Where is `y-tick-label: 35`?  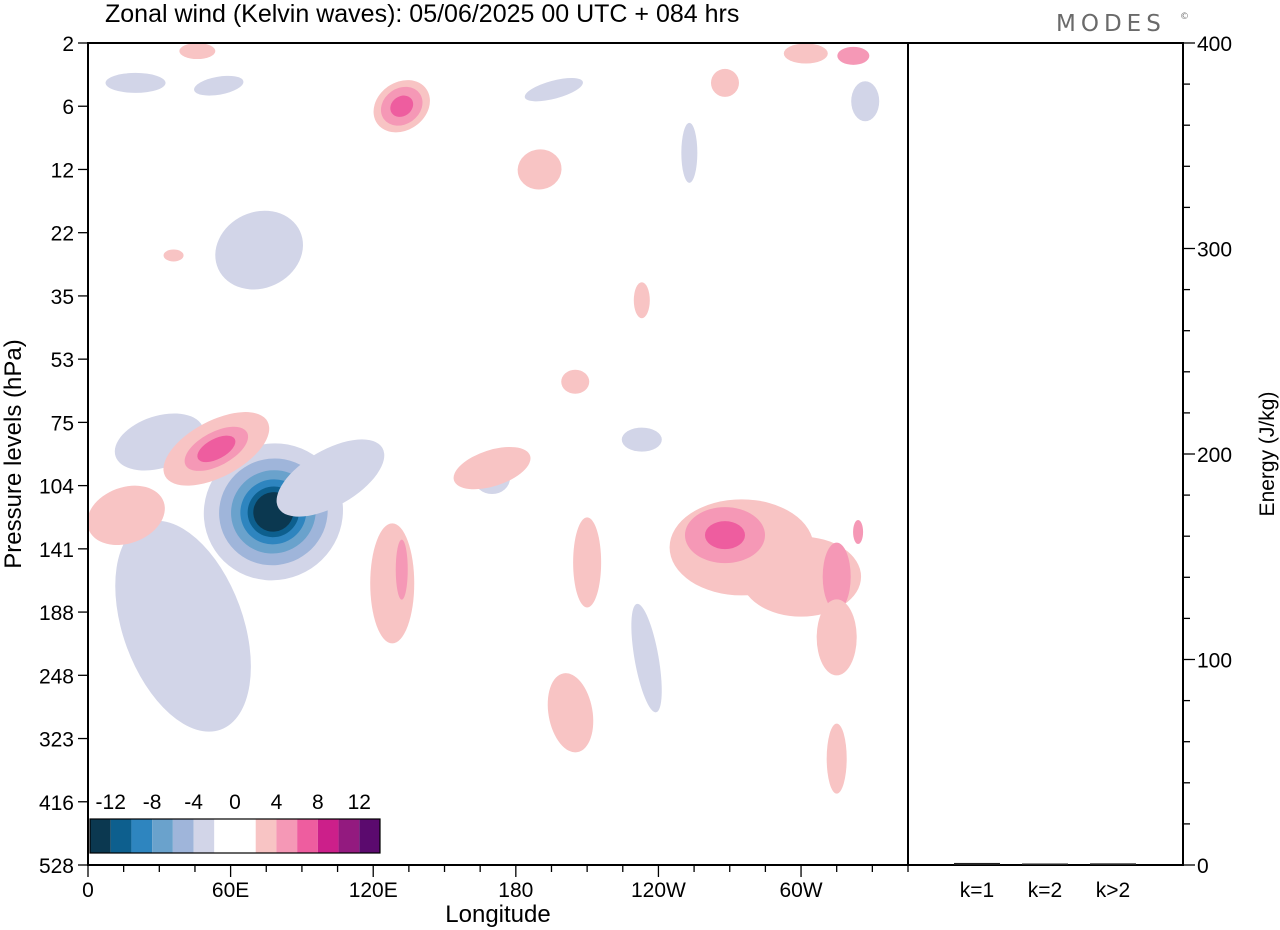
y-tick-label: 35 is located at coordinates (62, 297).